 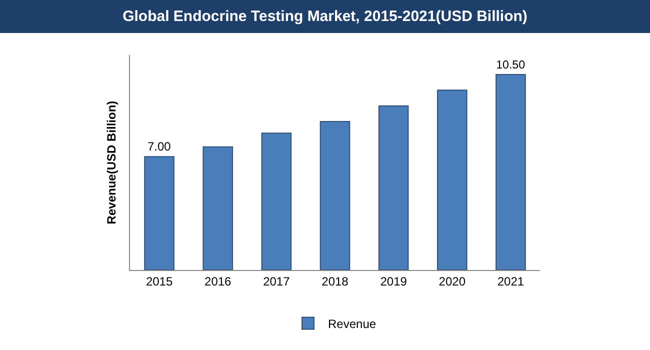 What do you see at coordinates (325, 16) in the screenshot?
I see `chart-title: Global Endocrine Testing Market, 2015-2021(USD Billion)` at bounding box center [325, 16].